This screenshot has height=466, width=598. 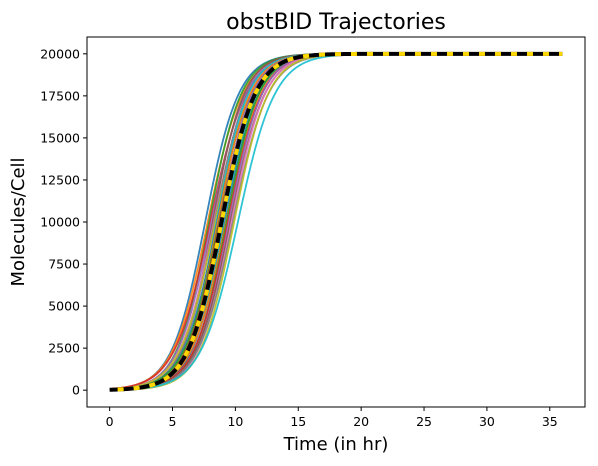 I want to click on x-tick-label: 5, so click(x=173, y=421).